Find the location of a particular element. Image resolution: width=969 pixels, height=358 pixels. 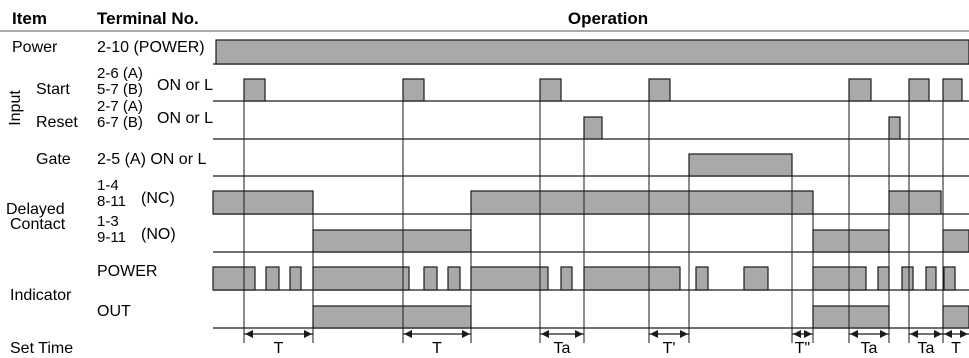

label-input-group: Input is located at coordinates (15, 108).